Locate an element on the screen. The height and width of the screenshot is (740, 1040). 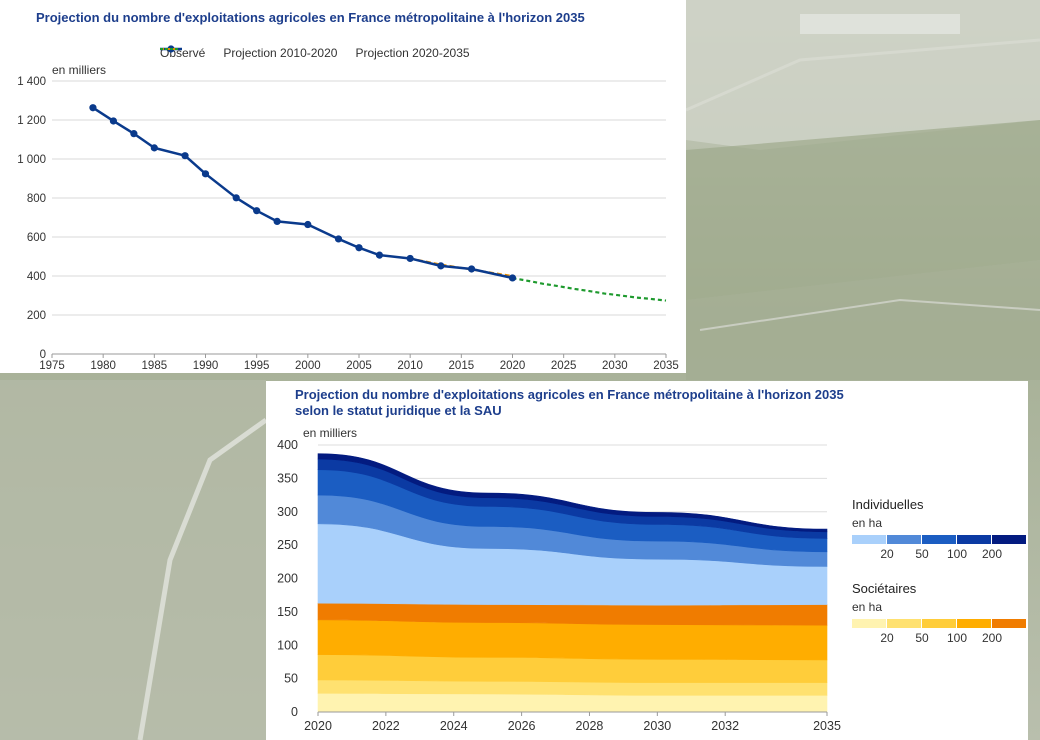
legend-societaires-unit: en ha is located at coordinates (867, 607).